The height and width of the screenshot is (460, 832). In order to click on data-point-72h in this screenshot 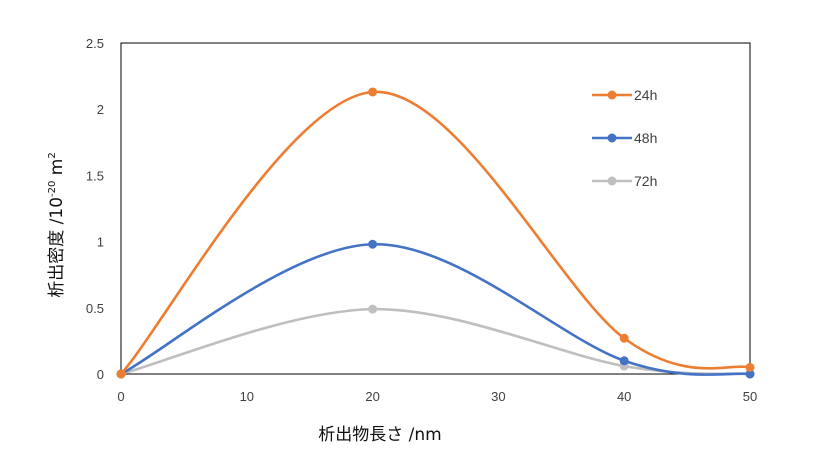, I will do `click(373, 309)`.